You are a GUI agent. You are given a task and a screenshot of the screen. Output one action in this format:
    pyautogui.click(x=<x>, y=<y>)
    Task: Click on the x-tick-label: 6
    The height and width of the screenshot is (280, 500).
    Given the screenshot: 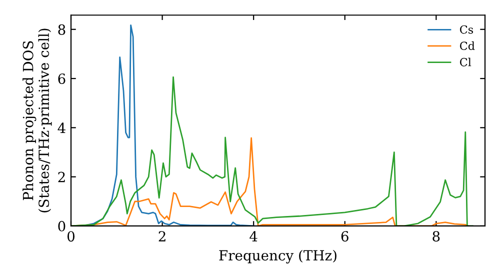 What is the action you would take?
    pyautogui.click(x=344, y=236)
    